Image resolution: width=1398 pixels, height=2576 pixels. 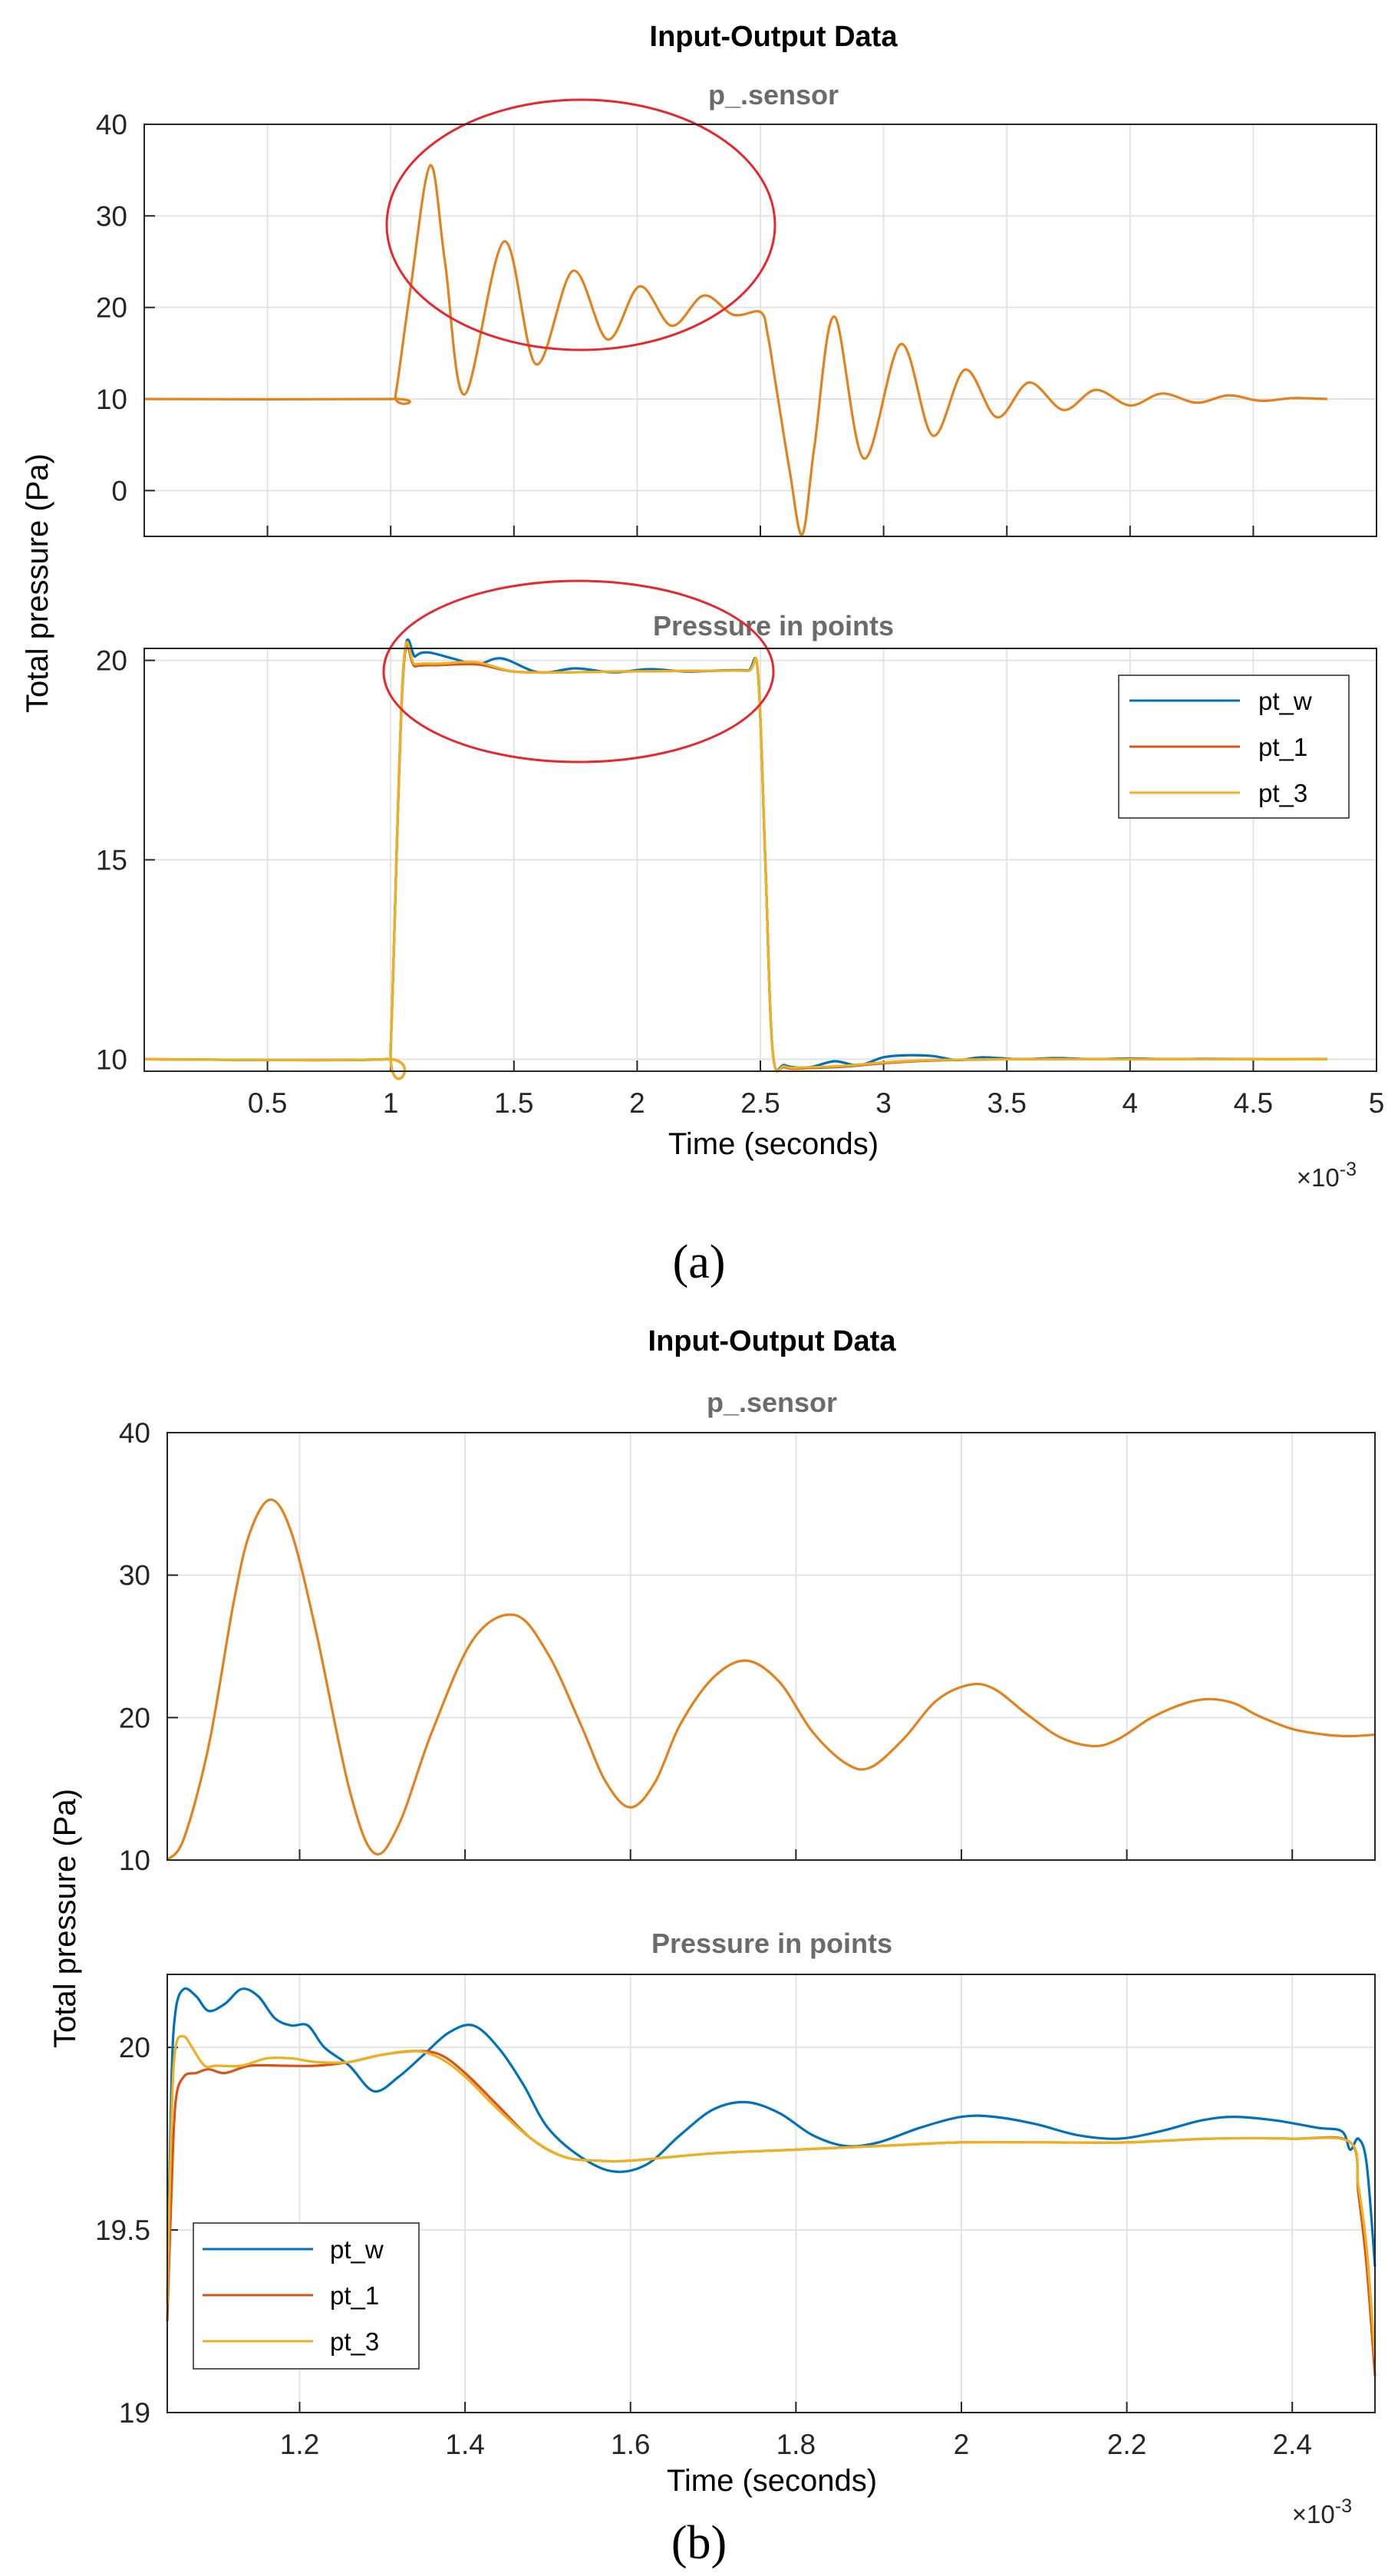 I want to click on figure-b-x-exponent: ×10⁻³, so click(x=1322, y=2511).